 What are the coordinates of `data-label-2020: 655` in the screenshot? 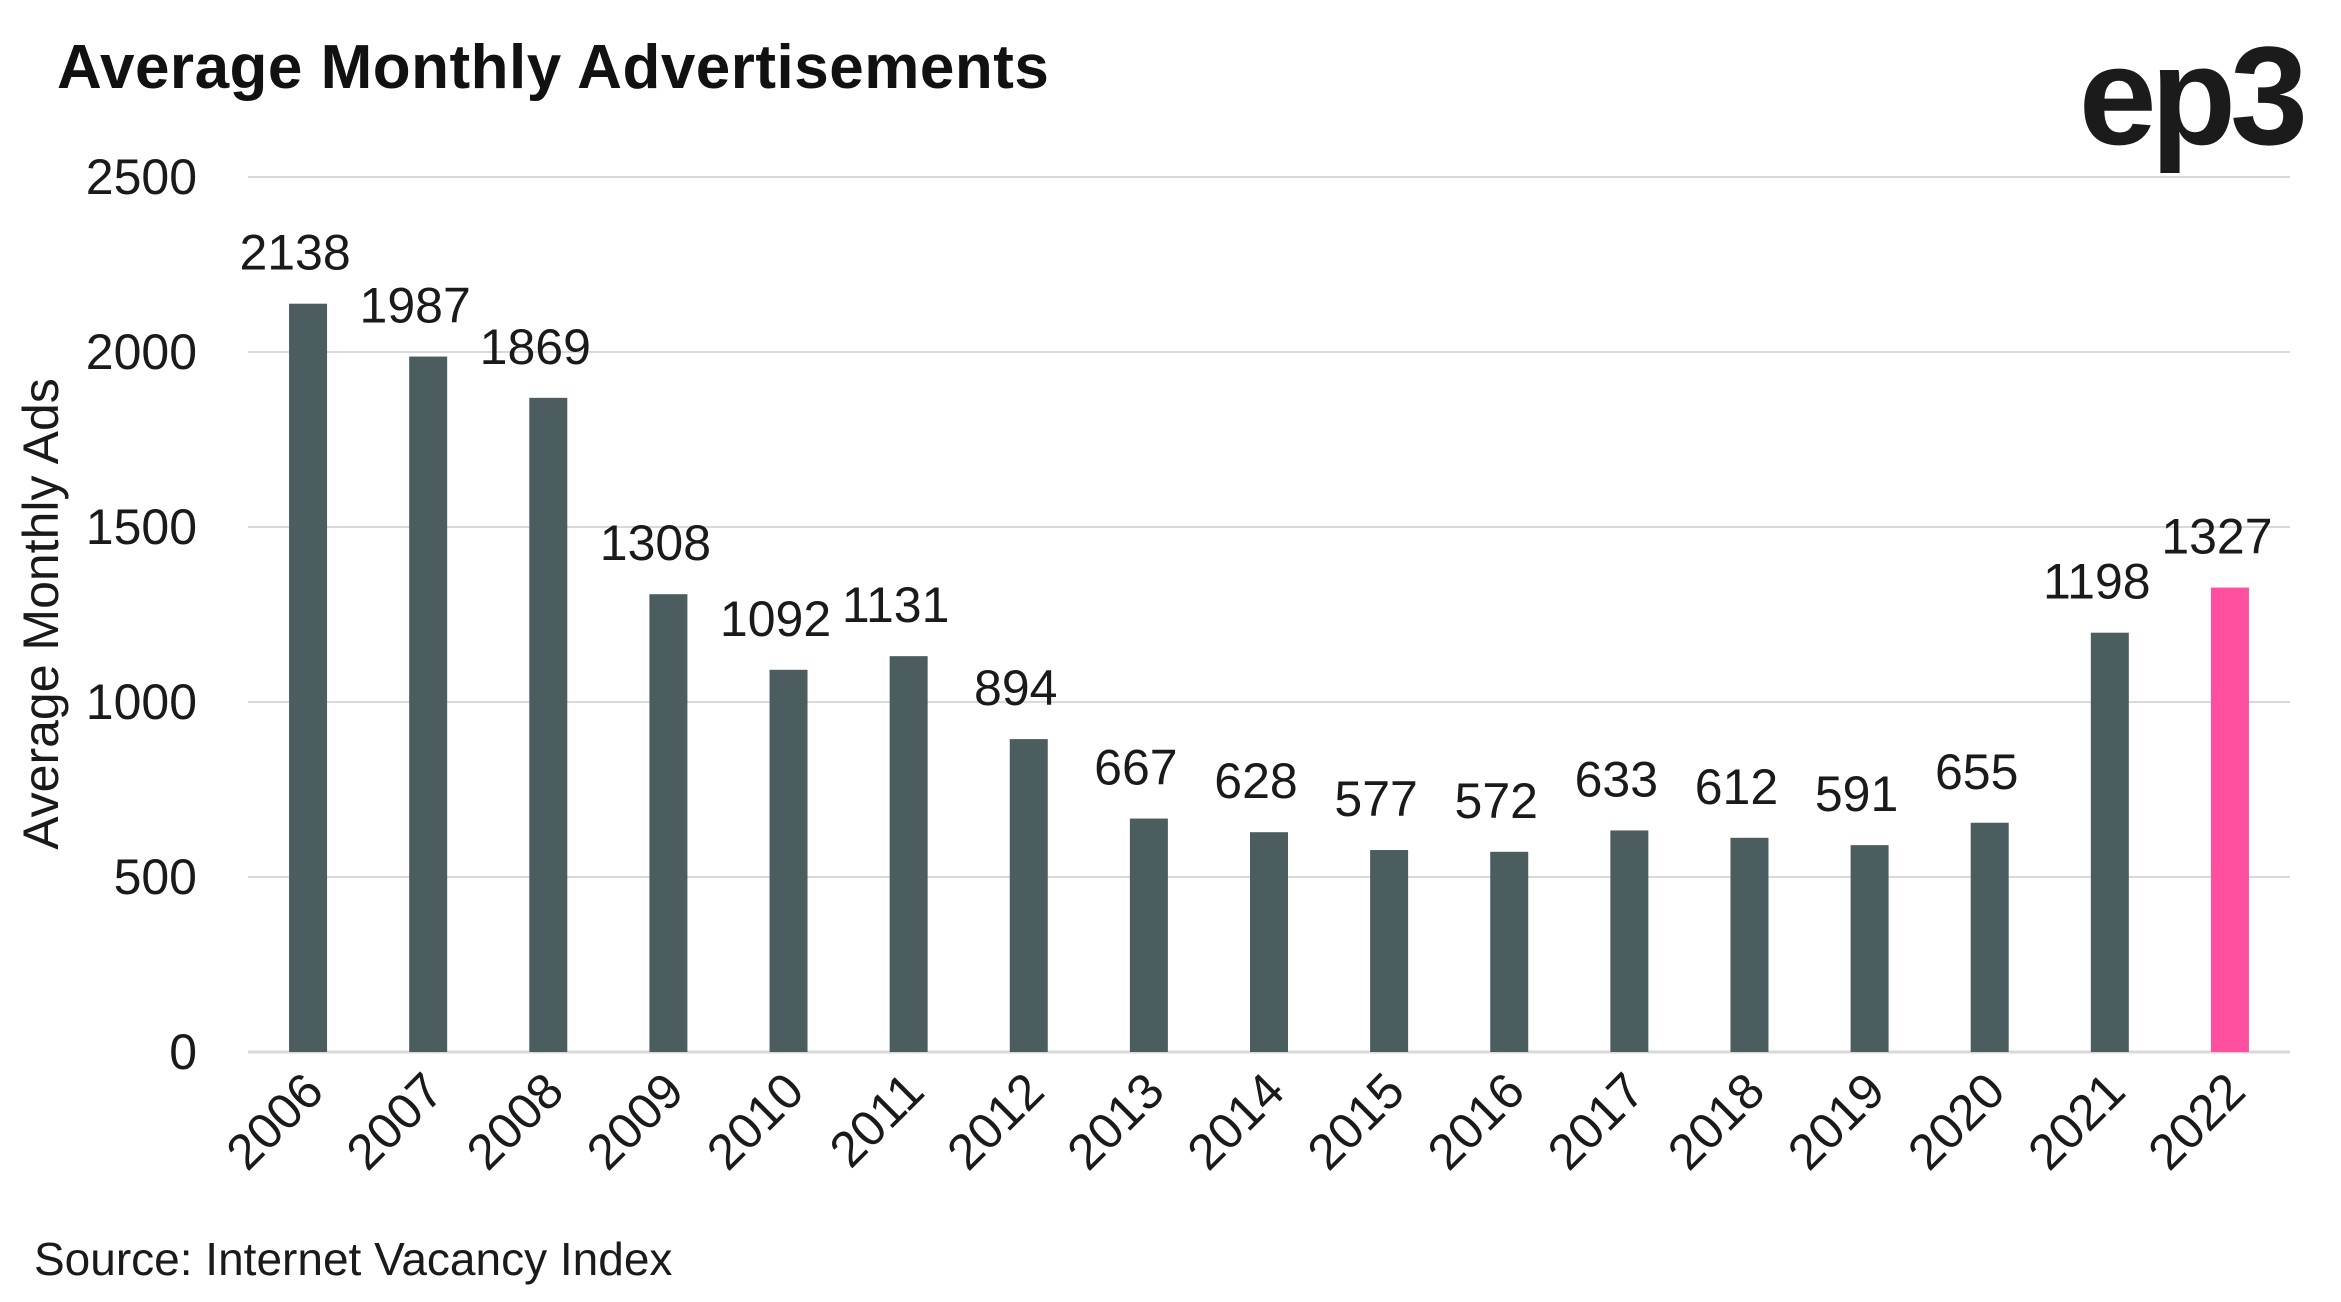 It's located at (1976, 772).